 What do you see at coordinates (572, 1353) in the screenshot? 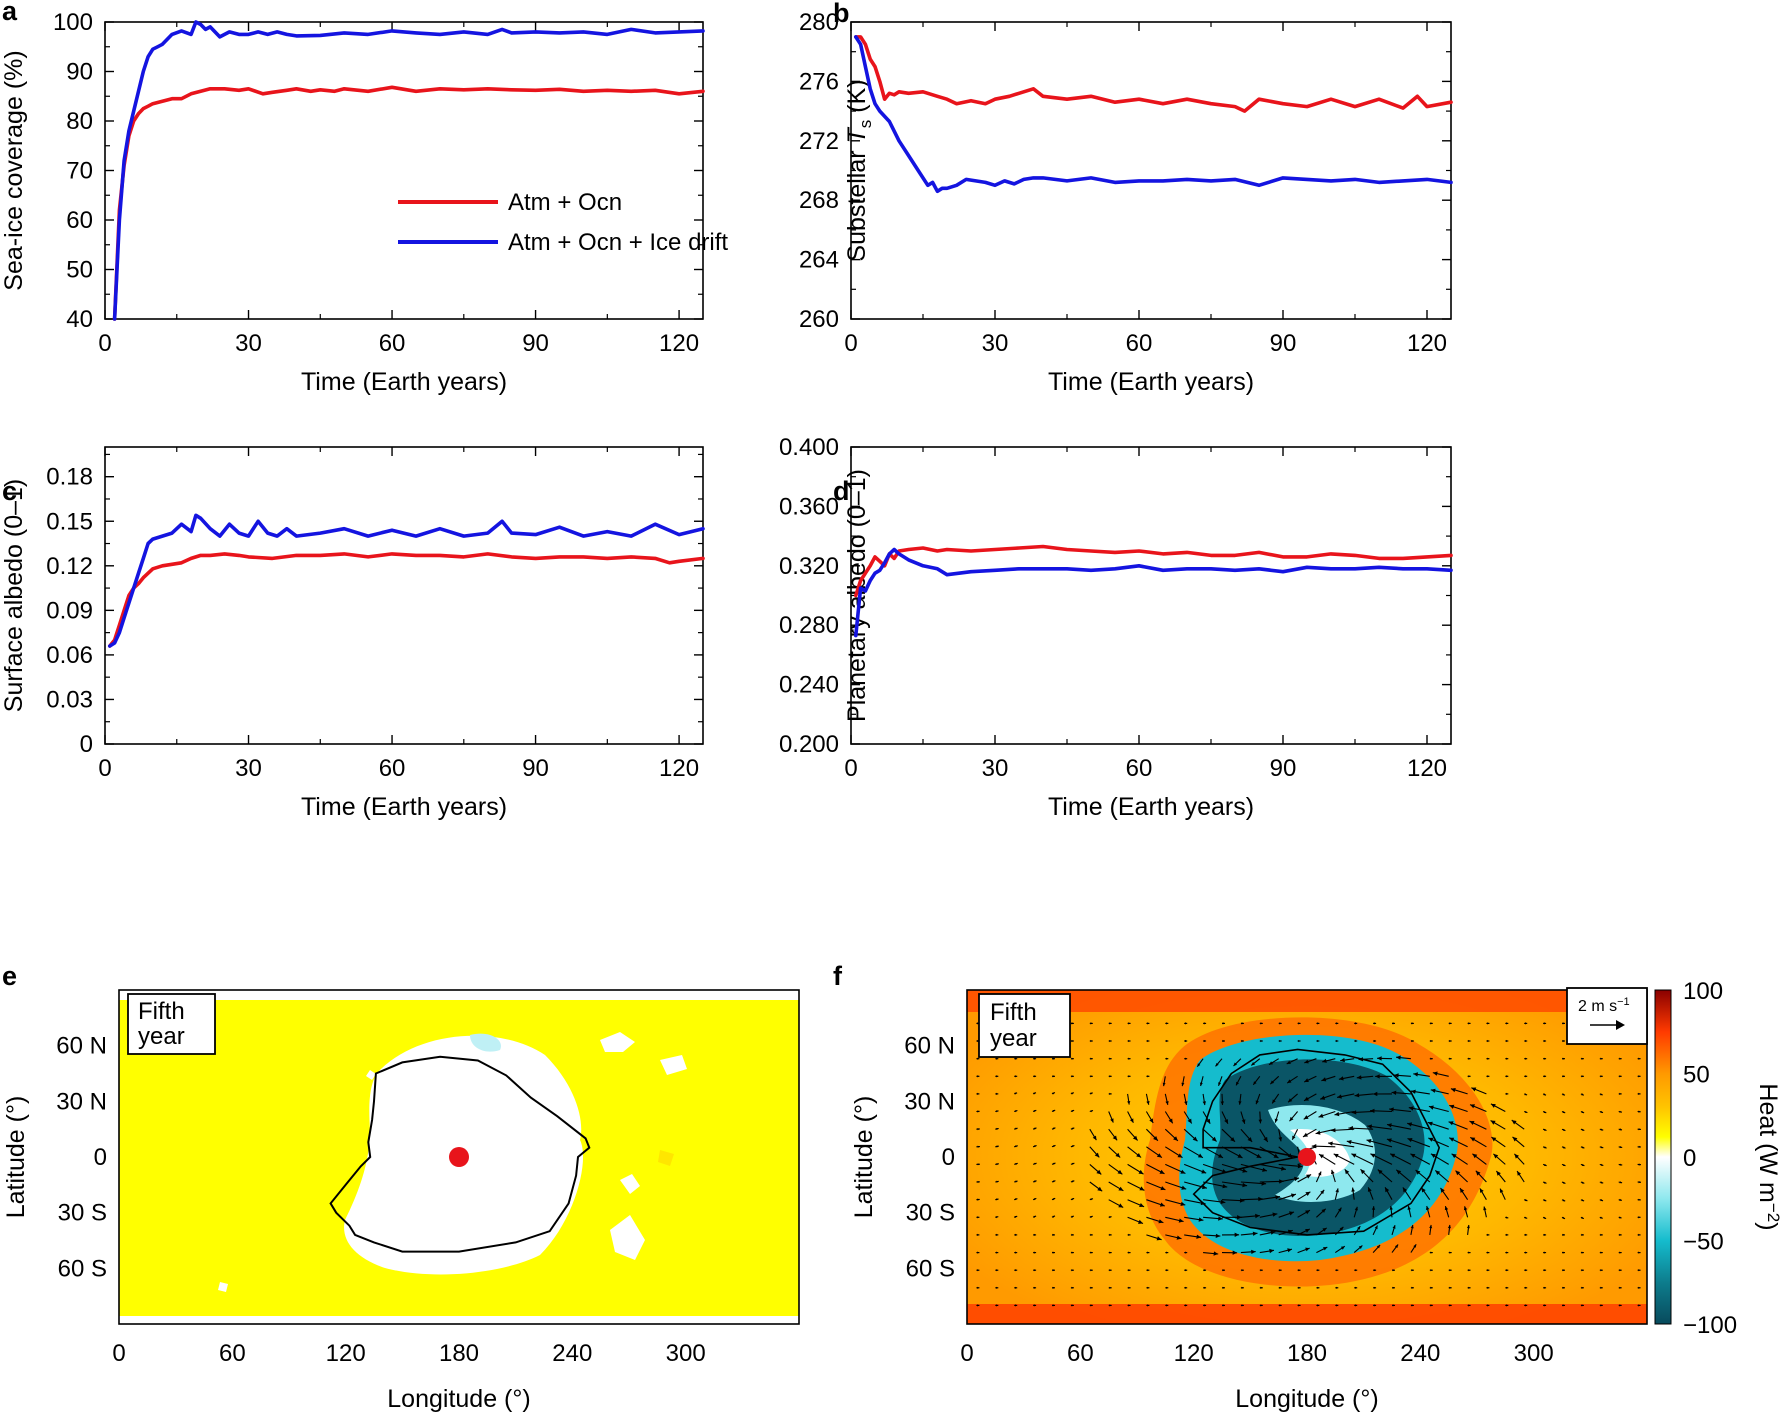
I see `x-tick-label: 240` at bounding box center [572, 1353].